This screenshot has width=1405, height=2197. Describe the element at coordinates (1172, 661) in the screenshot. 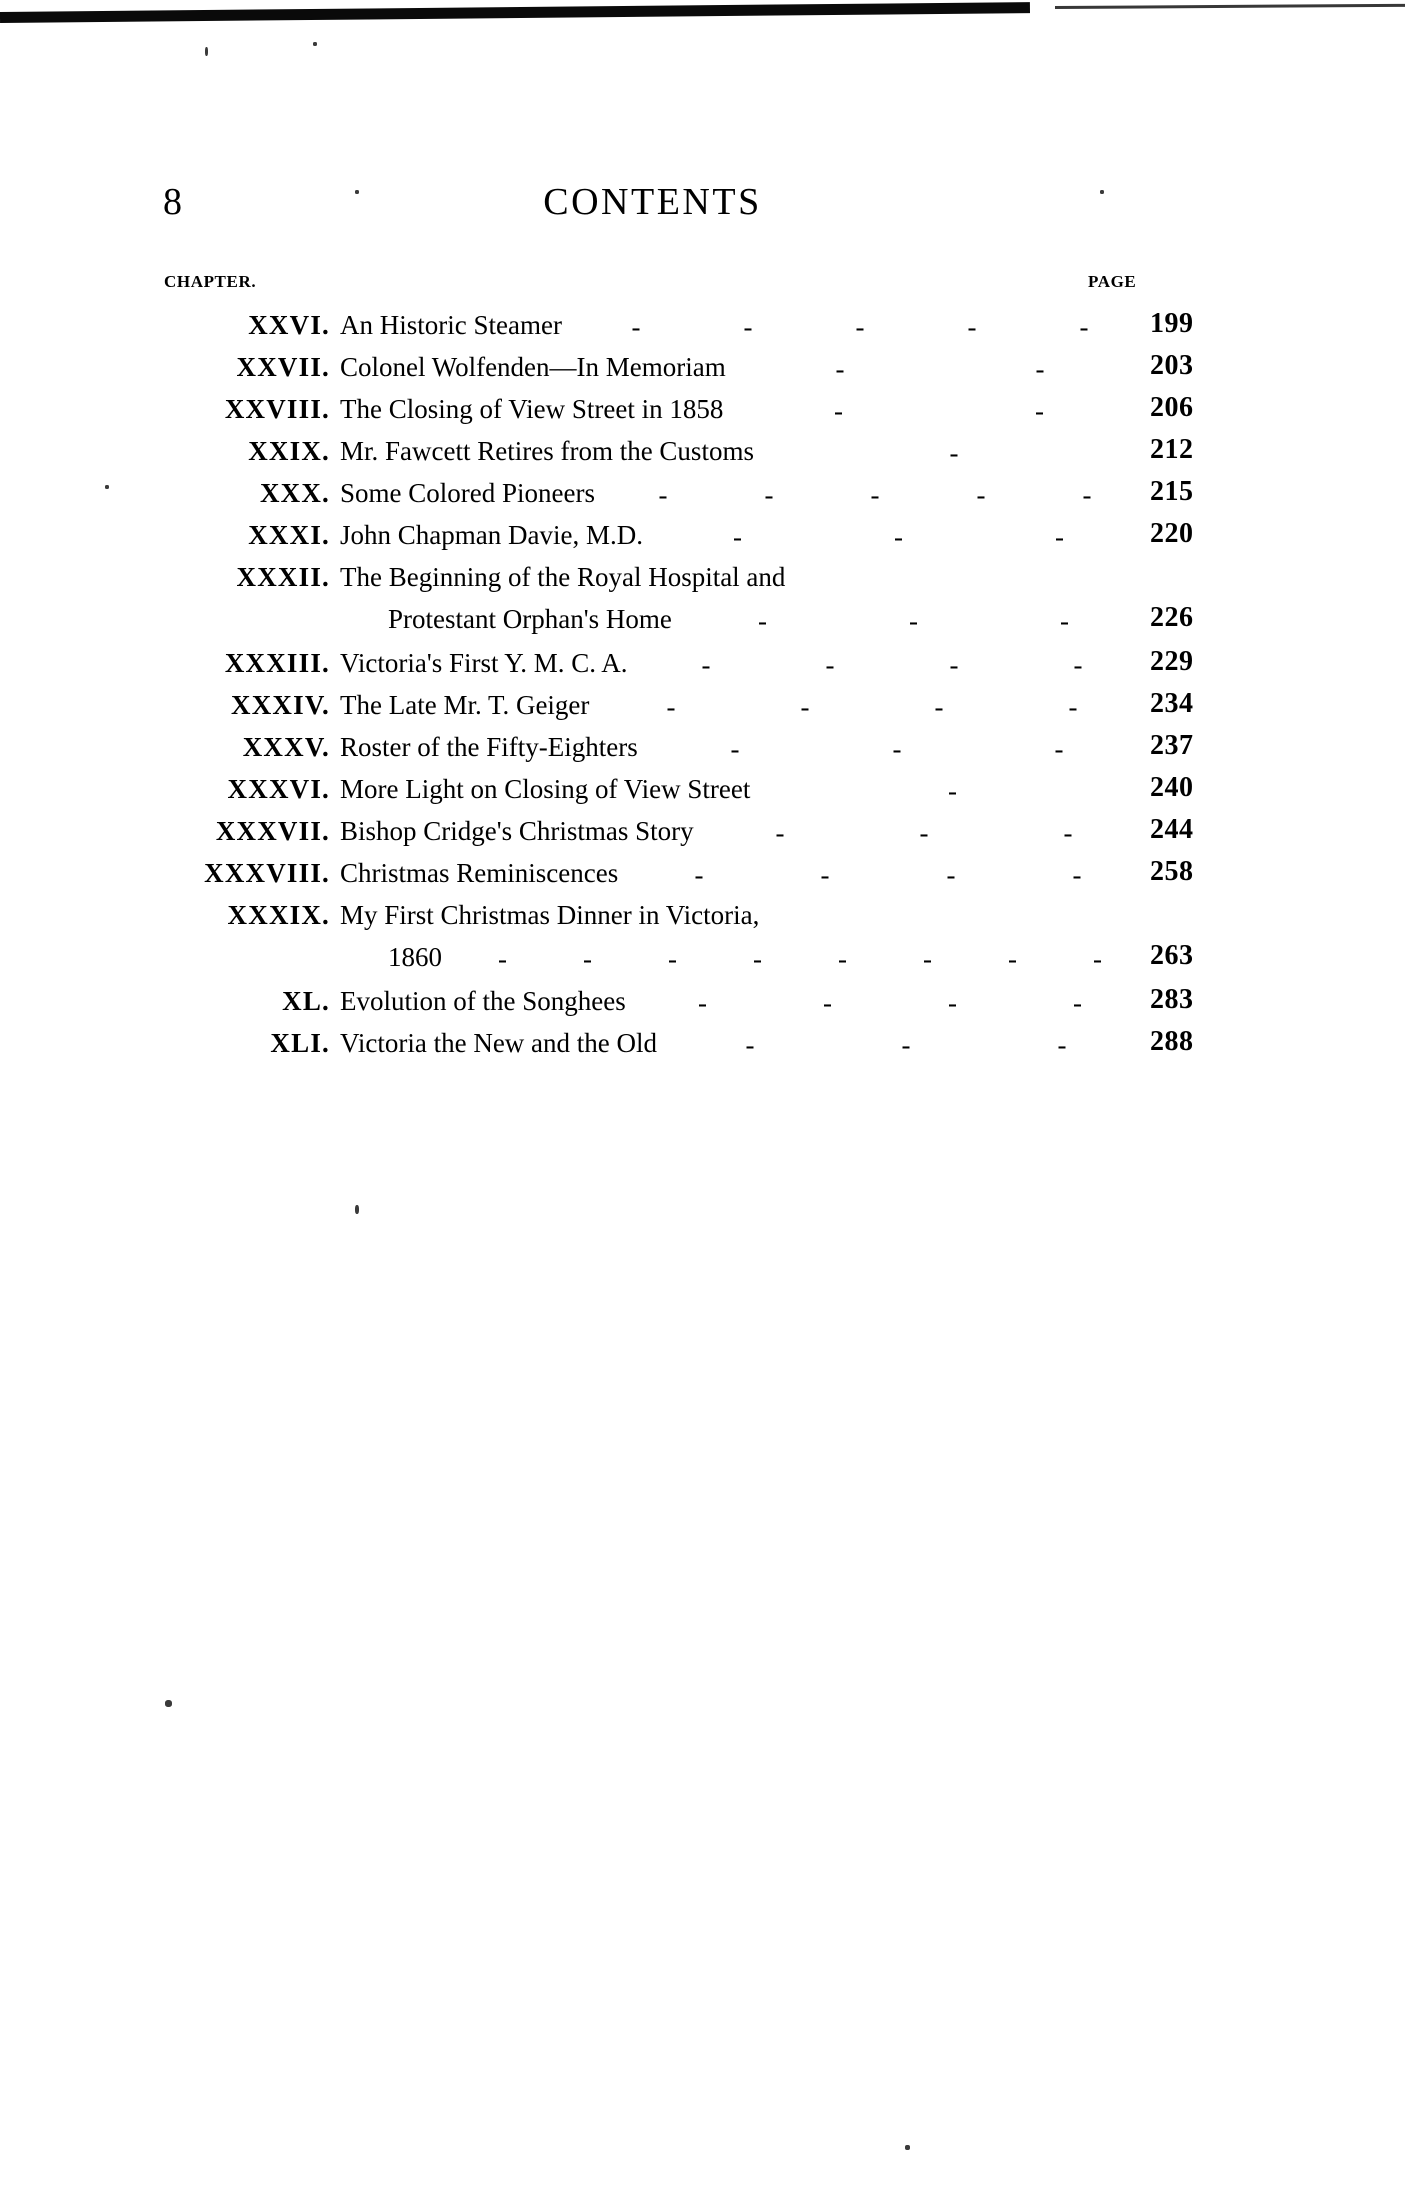

I see `toc-page-number: 229` at that location.